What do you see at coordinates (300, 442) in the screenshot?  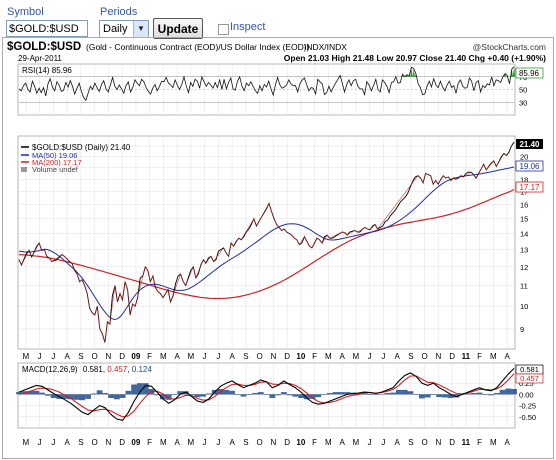 I see `x-tick-label: 10` at bounding box center [300, 442].